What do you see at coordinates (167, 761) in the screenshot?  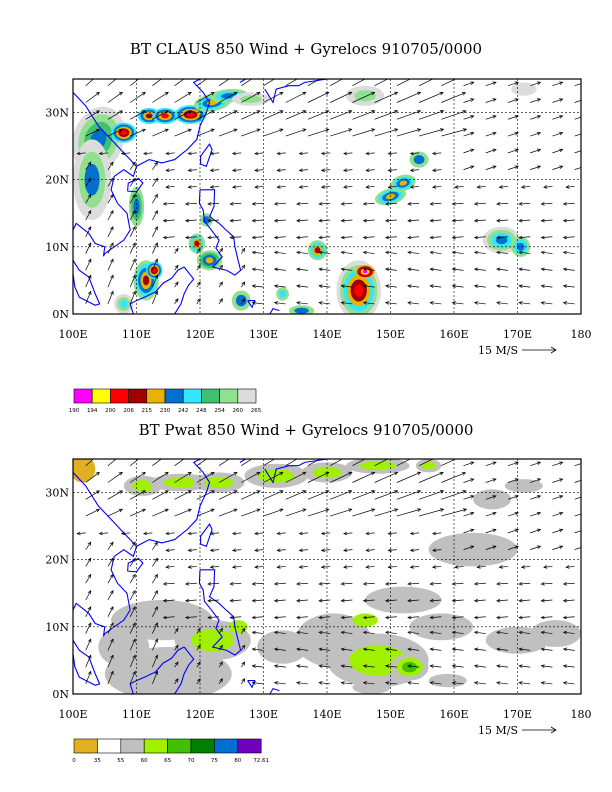 I see `colorbar-label: 65` at bounding box center [167, 761].